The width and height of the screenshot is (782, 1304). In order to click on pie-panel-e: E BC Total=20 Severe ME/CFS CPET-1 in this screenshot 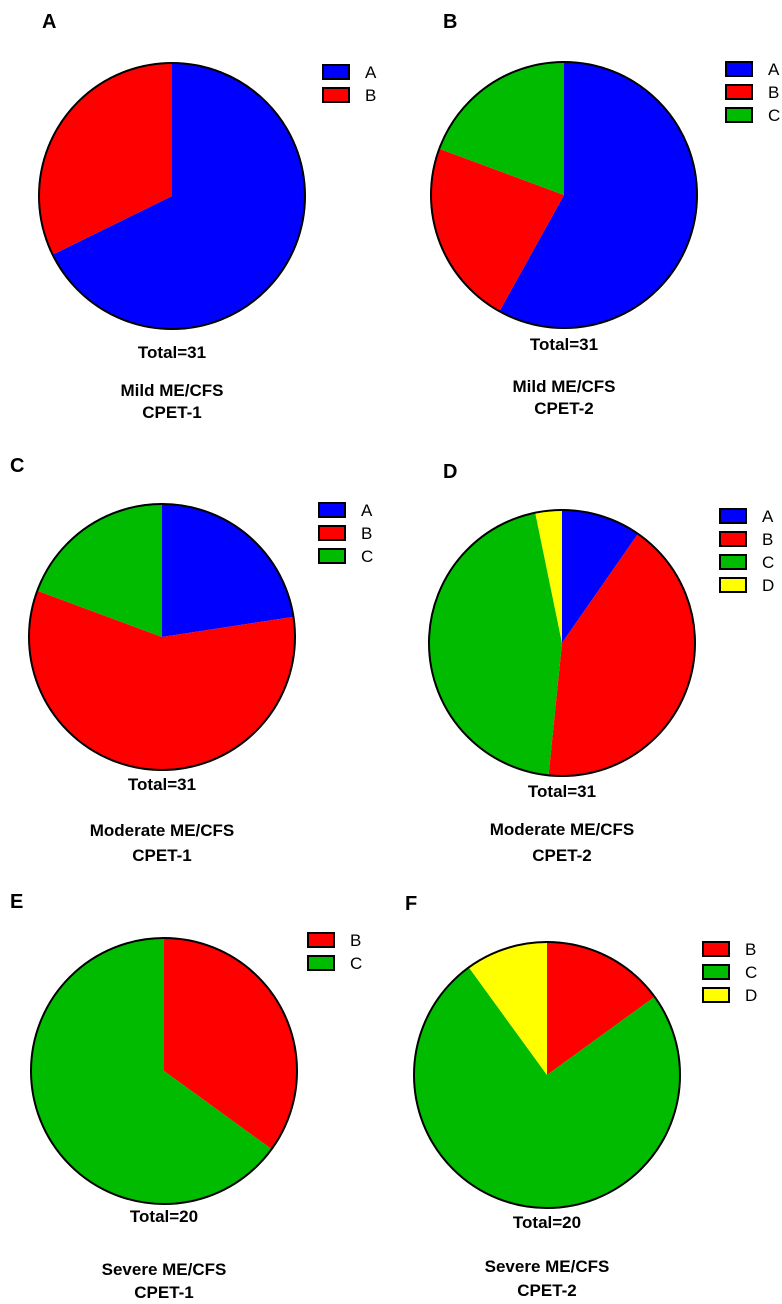, I will do `click(186, 1096)`.